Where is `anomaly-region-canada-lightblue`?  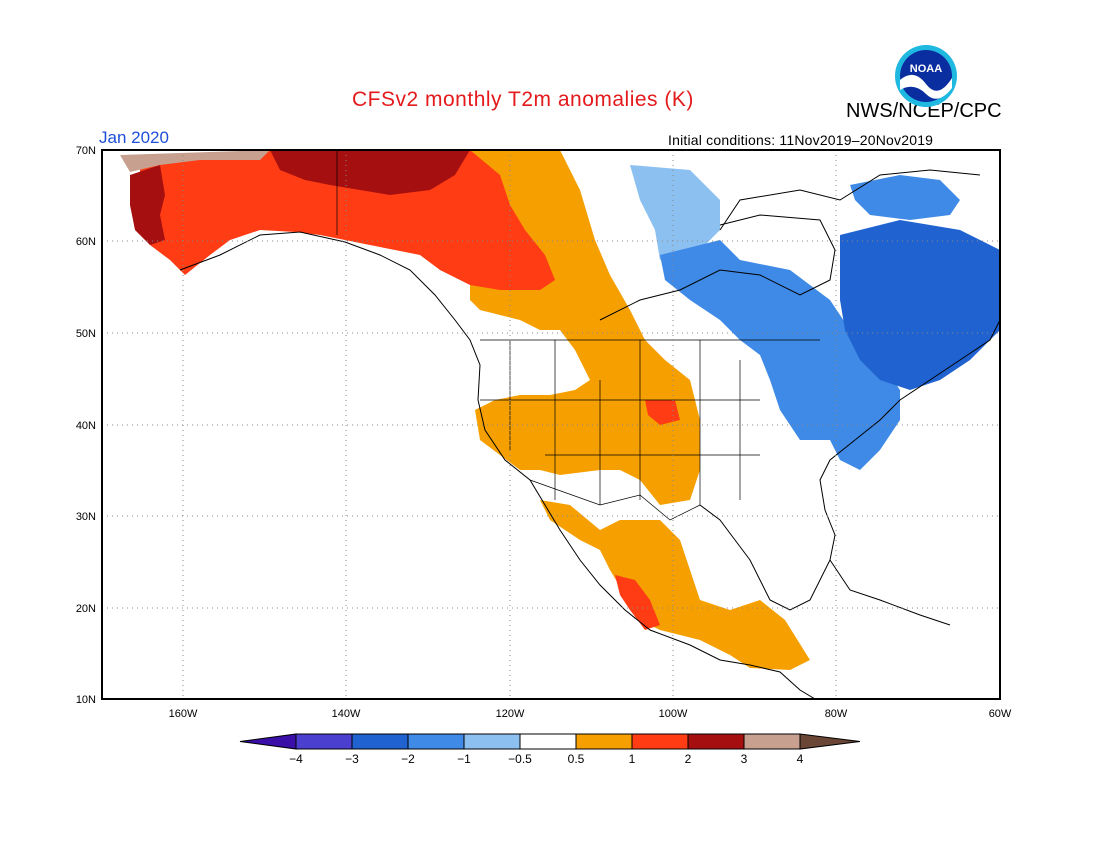
anomaly-region-canada-lightblue is located at coordinates (675, 212).